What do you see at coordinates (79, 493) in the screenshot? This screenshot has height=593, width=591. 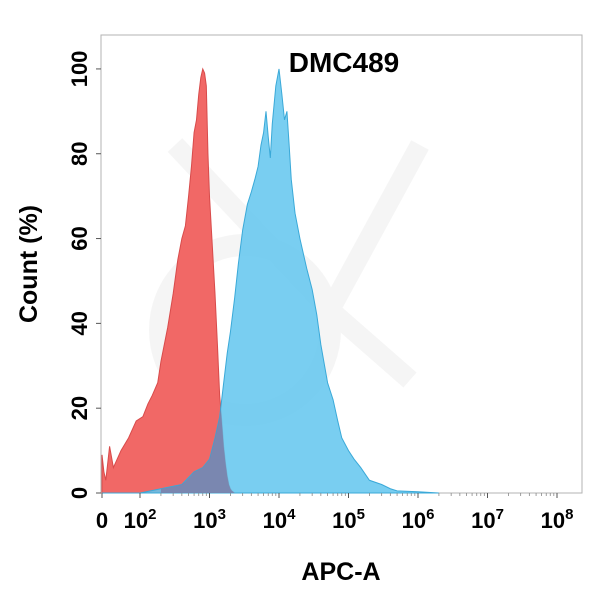 I see `y-tick-label-0: 0` at bounding box center [79, 493].